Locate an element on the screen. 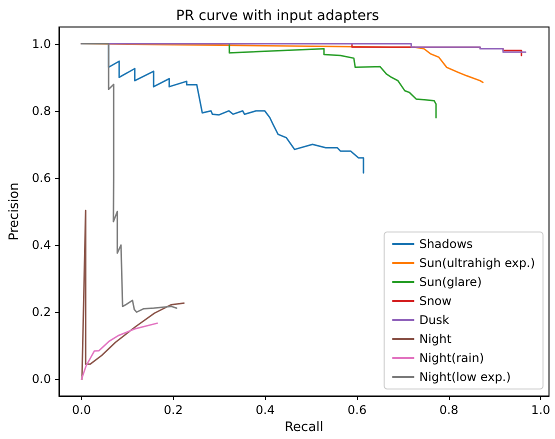  x-tick-label: 0.8 is located at coordinates (448, 410).